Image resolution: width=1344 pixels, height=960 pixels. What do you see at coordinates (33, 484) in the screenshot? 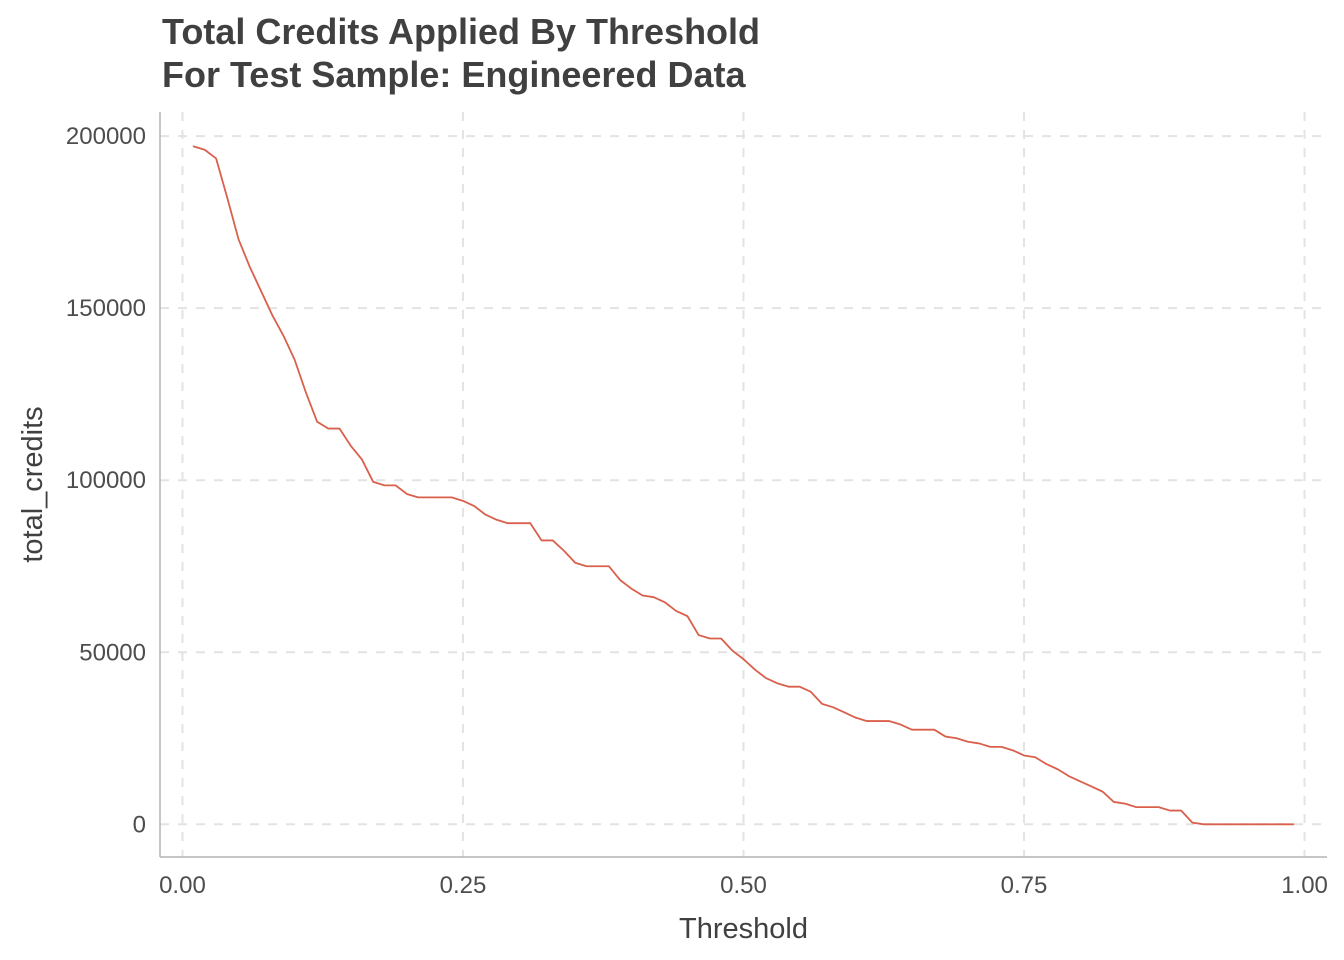
I see `y-axis-title: total_credits` at bounding box center [33, 484].